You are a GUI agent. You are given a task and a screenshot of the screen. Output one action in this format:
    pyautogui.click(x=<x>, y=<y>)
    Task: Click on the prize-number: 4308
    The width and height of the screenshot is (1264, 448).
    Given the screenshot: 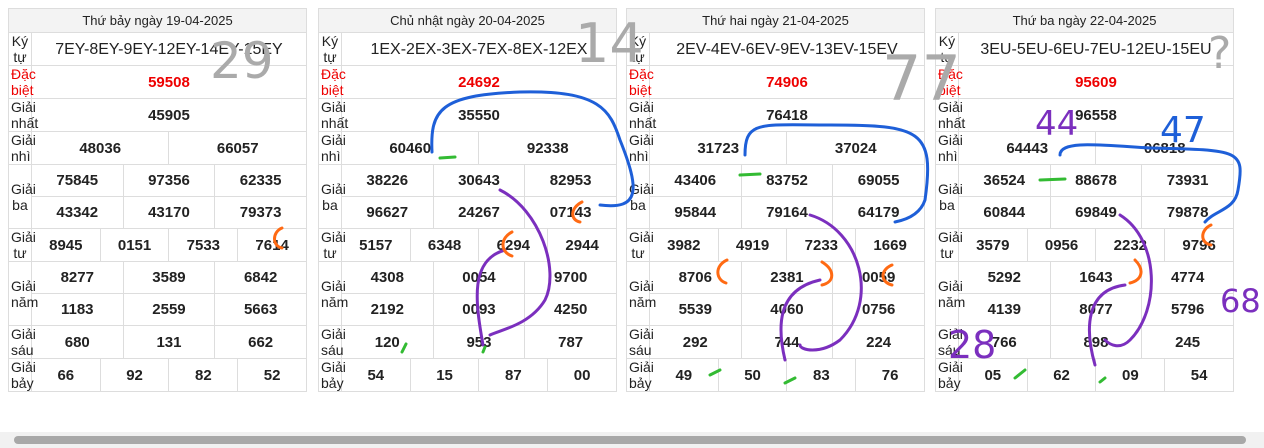 What is the action you would take?
    pyautogui.click(x=387, y=277)
    